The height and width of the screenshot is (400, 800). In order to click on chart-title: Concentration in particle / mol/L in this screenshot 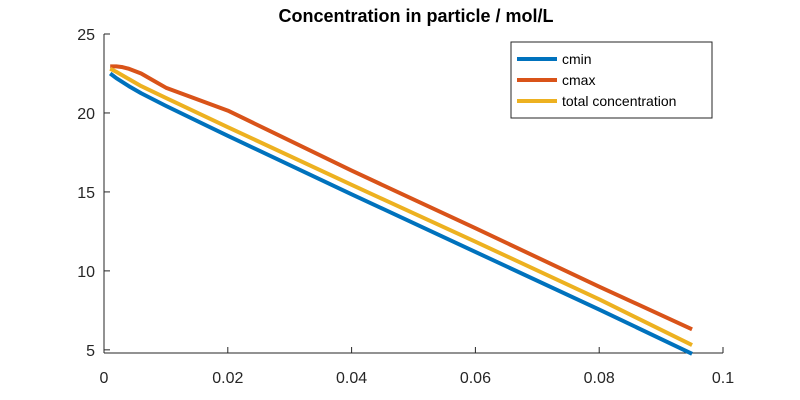, I will do `click(415, 16)`.